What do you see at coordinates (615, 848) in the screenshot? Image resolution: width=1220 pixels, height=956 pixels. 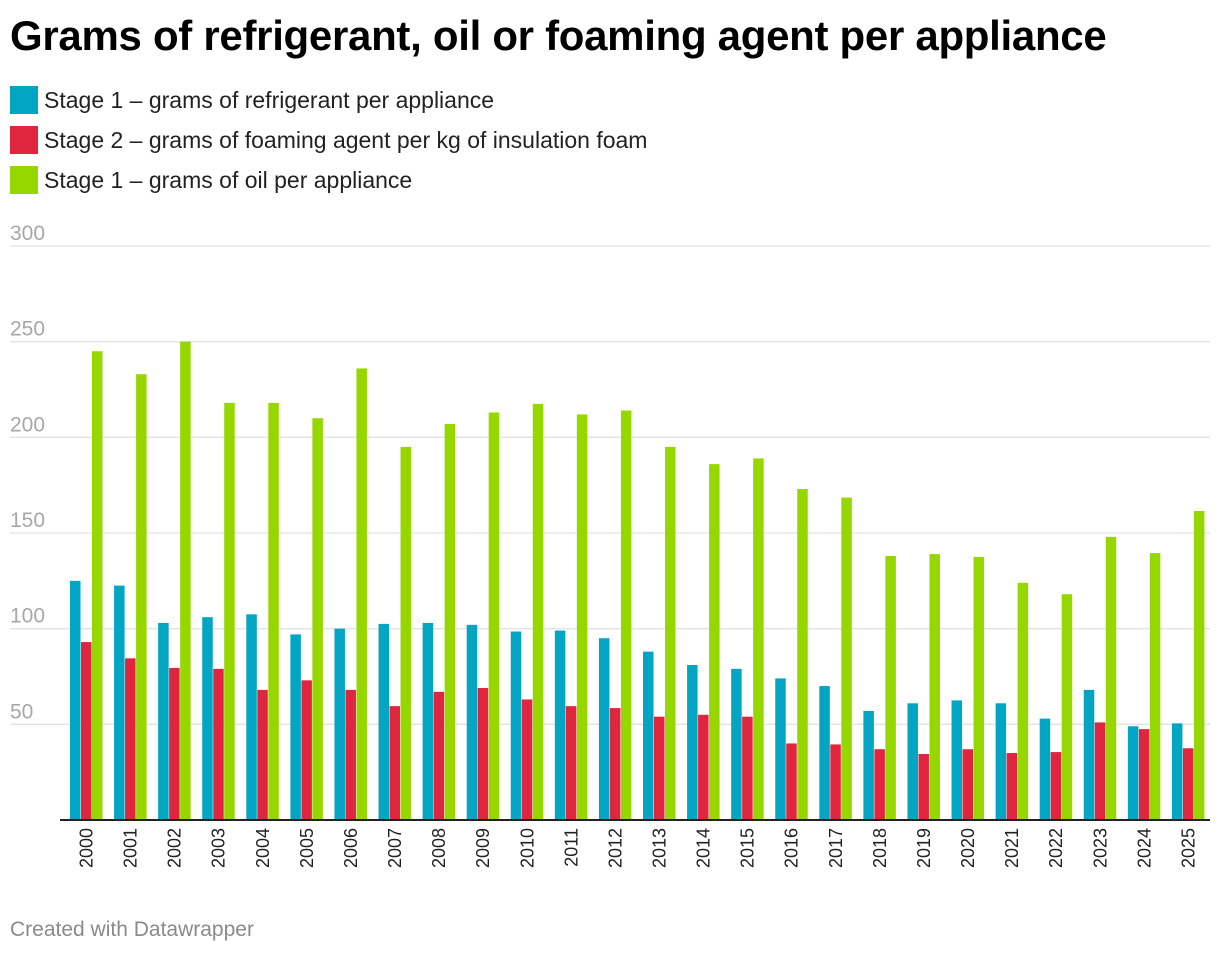 I see `x-tick-label: 2012` at bounding box center [615, 848].